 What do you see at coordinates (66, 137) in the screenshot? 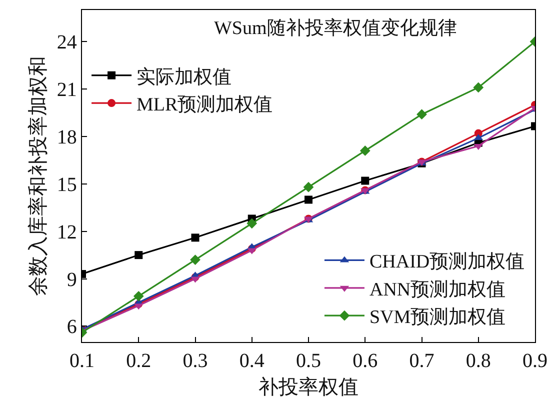
I see `y-tick-label: 18` at bounding box center [66, 137].